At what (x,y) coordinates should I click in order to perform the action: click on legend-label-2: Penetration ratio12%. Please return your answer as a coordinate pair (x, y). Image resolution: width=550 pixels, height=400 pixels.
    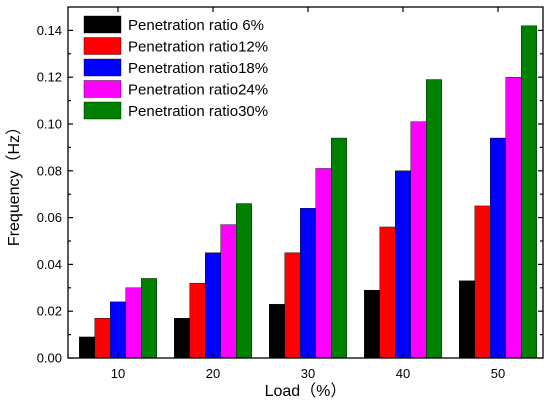
    Looking at the image, I should click on (198, 47).